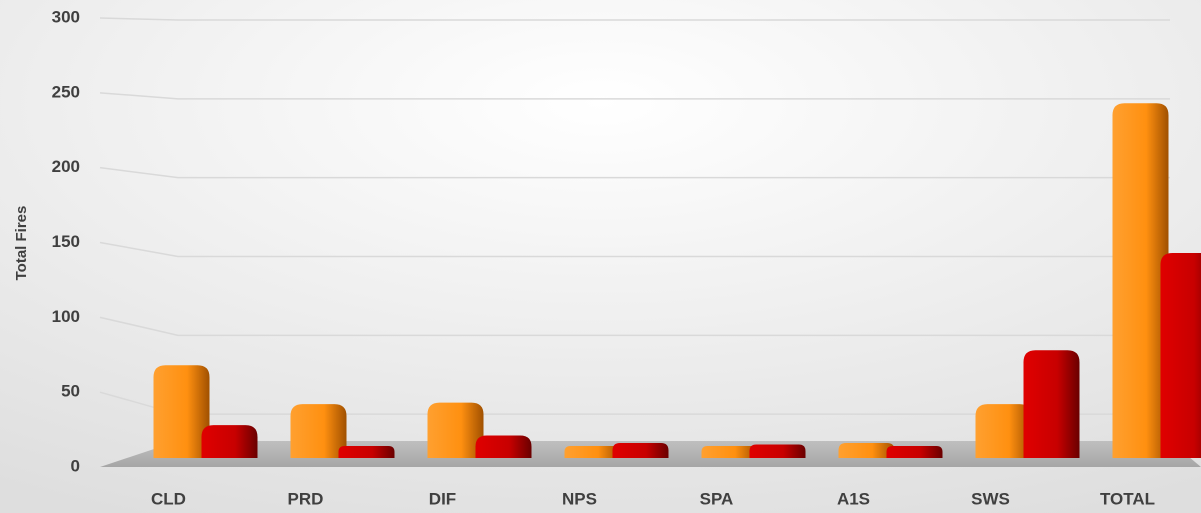 This screenshot has height=513, width=1201. Describe the element at coordinates (717, 498) in the screenshot. I see `x-tick-label: SPA` at that location.